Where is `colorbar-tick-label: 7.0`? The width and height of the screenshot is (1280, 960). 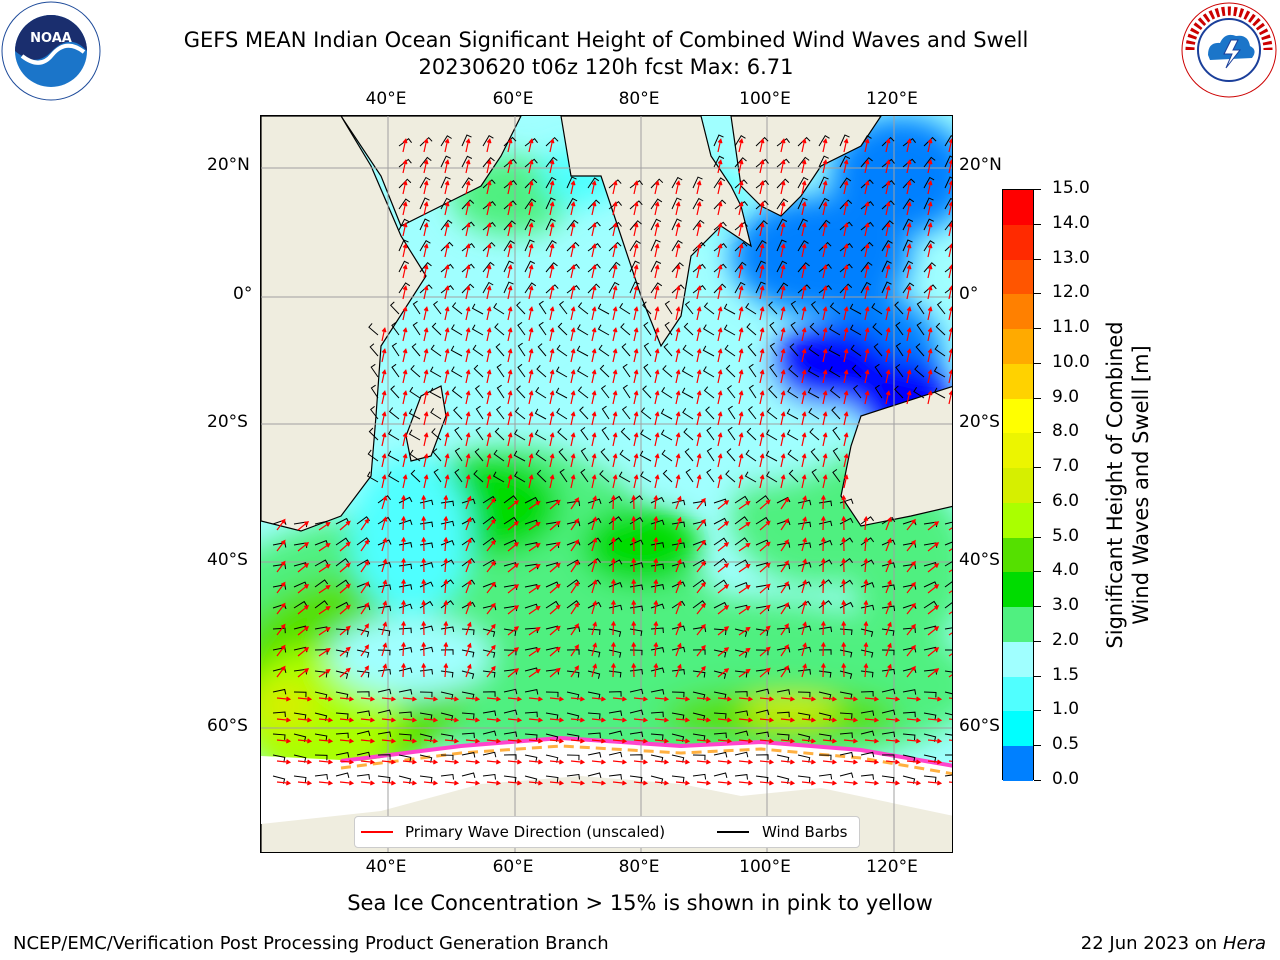 colorbar-tick-label: 7.0 is located at coordinates (1066, 466).